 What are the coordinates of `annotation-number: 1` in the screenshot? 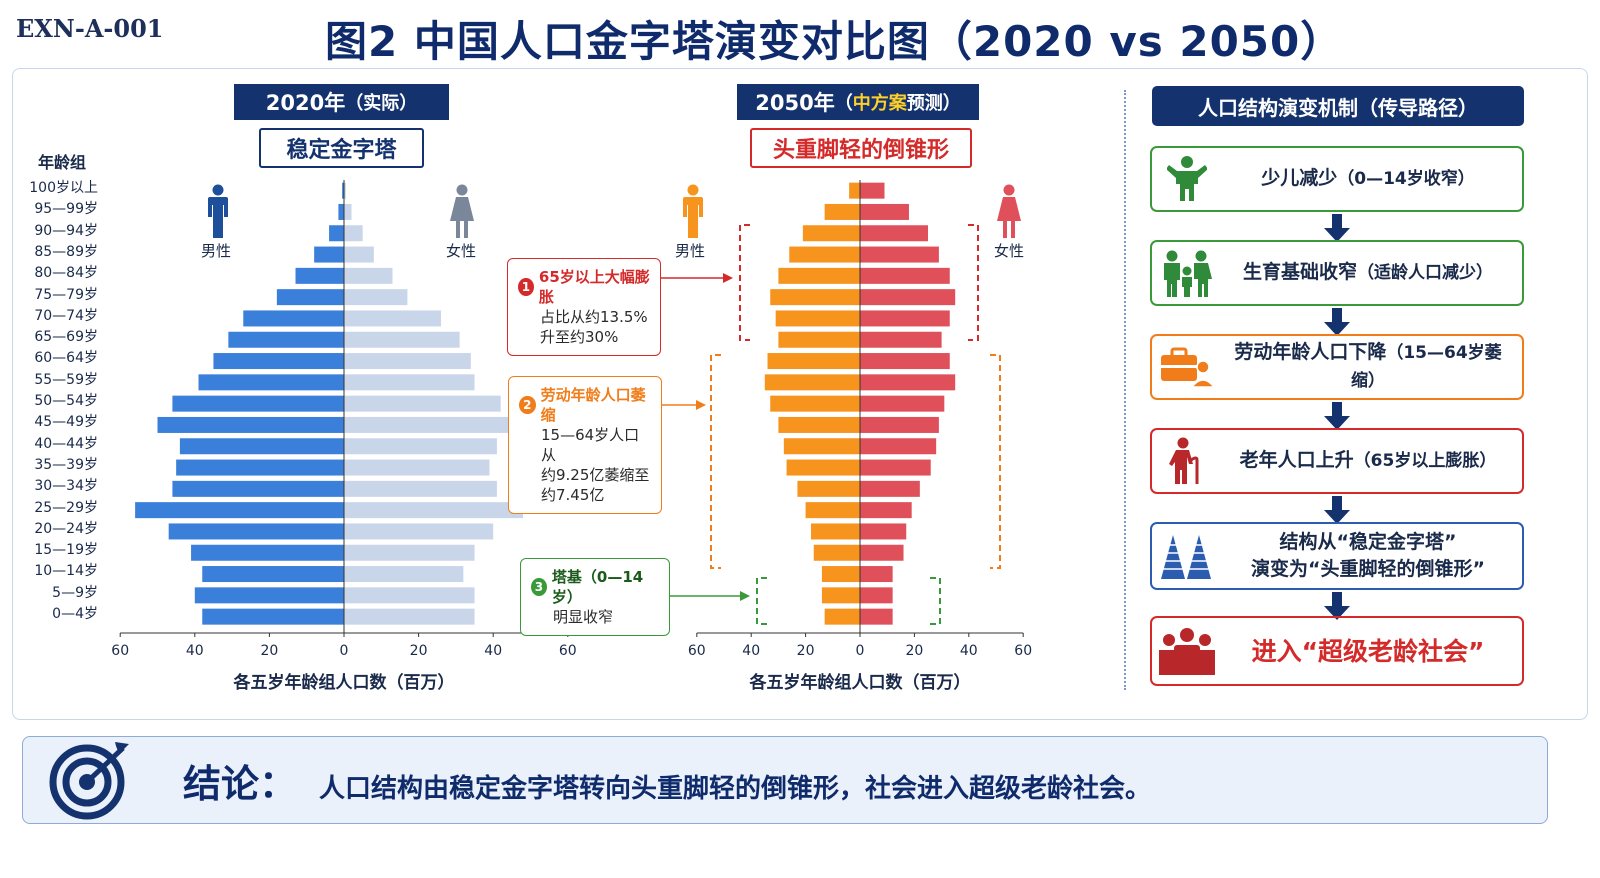 It's located at (526, 287).